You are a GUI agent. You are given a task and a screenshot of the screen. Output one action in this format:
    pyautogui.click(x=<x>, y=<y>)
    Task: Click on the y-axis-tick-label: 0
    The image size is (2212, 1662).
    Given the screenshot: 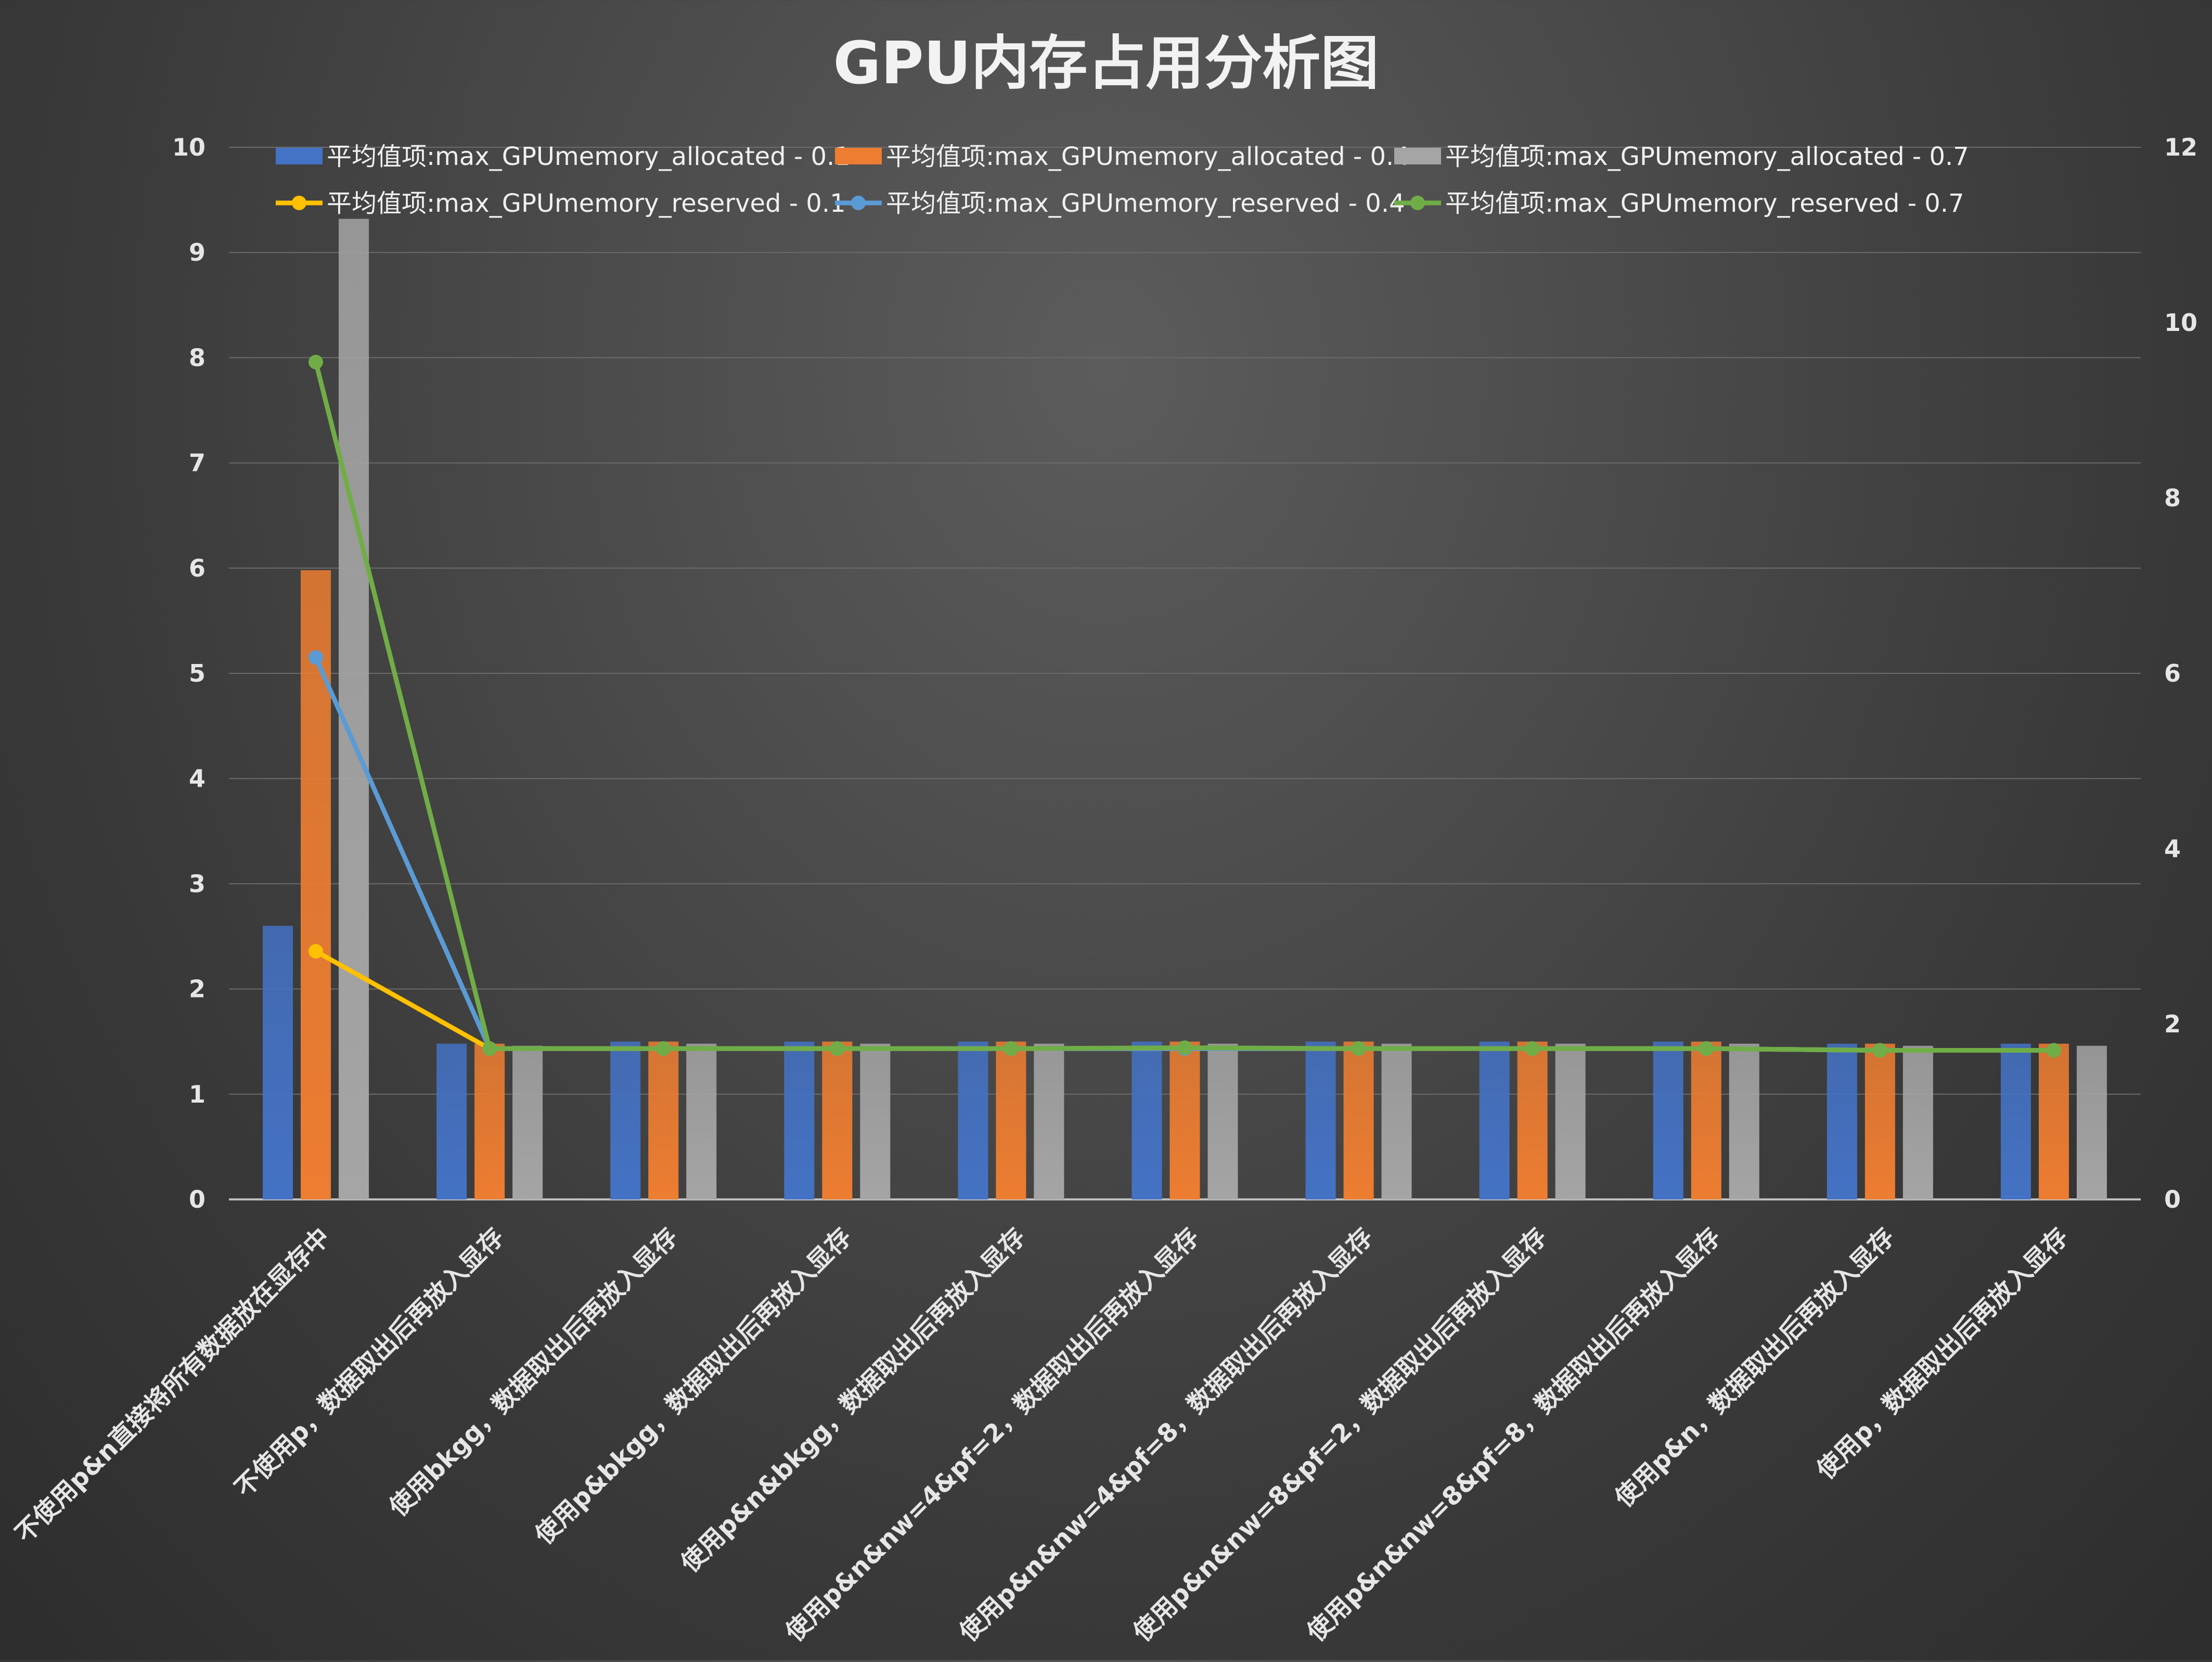 What is the action you would take?
    pyautogui.click(x=197, y=1199)
    